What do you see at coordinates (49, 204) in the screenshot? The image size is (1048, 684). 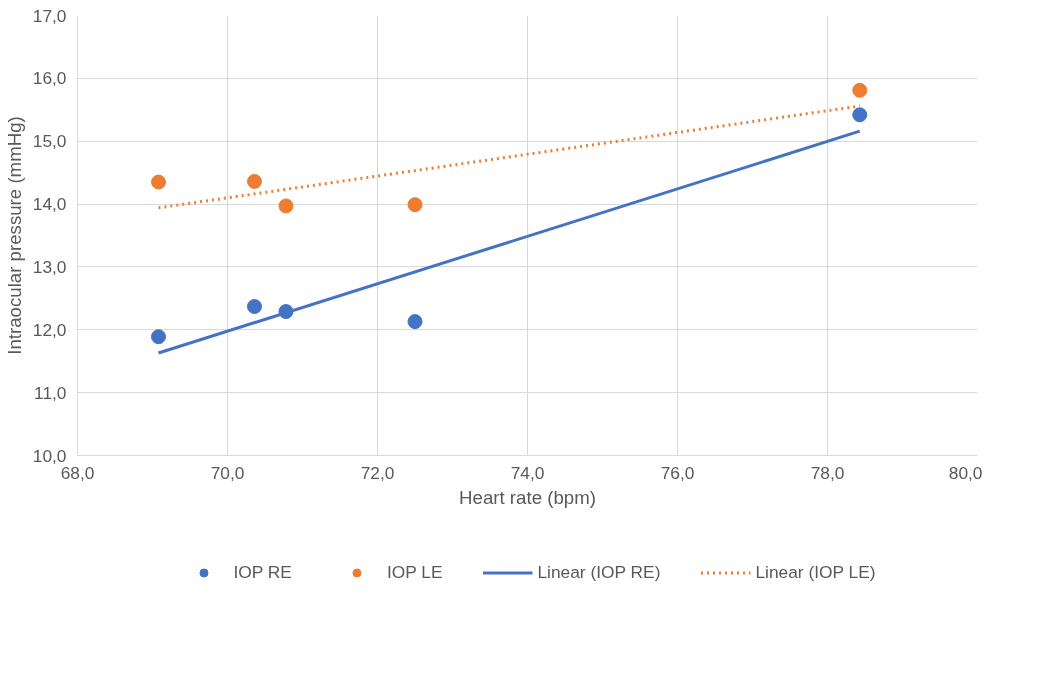 I see `y-tick-label: 14,0` at bounding box center [49, 204].